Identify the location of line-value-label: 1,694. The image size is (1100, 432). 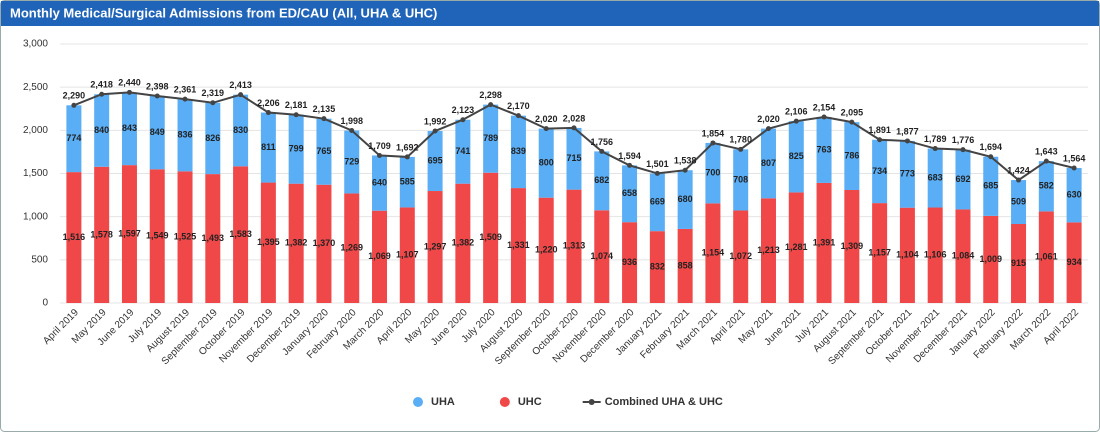
(990, 147).